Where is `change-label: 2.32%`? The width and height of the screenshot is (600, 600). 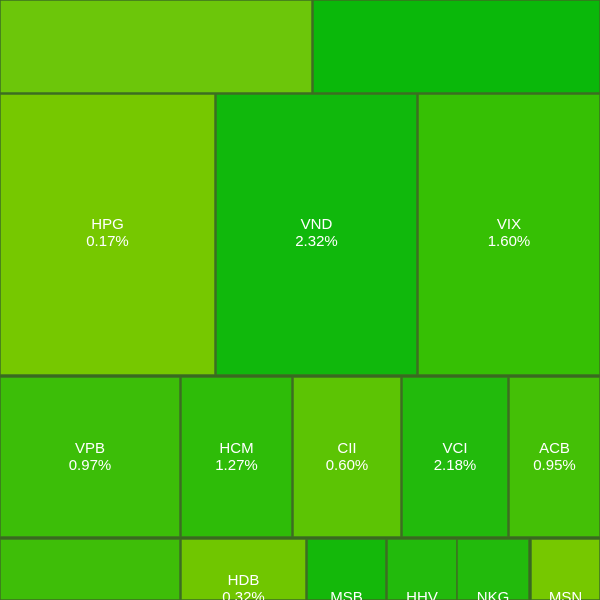 change-label: 2.32% is located at coordinates (316, 241).